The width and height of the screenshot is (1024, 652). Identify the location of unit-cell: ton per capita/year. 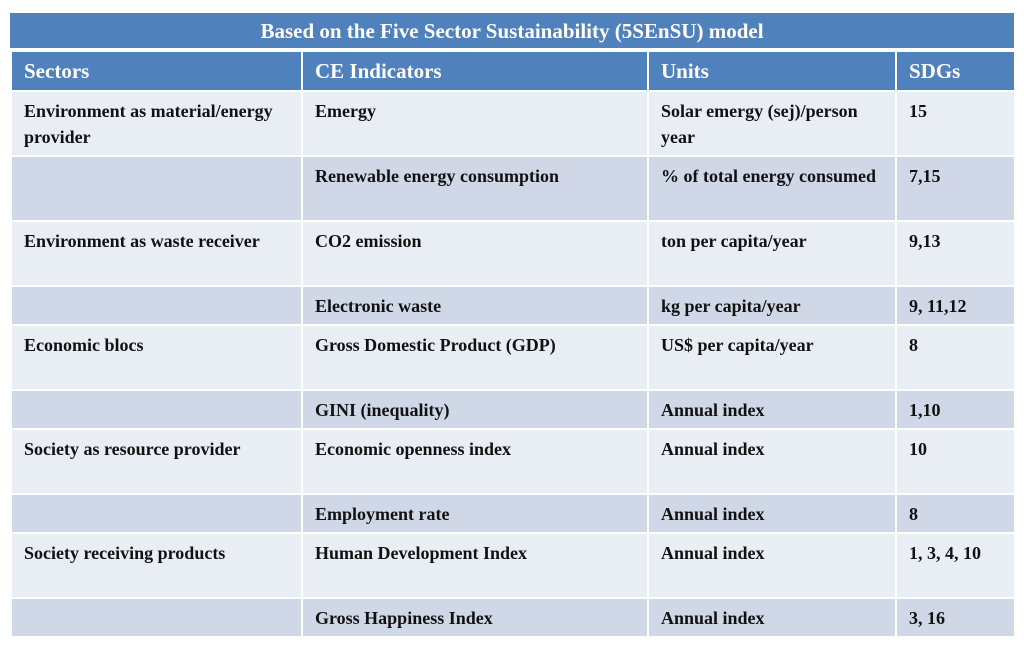
(772, 253).